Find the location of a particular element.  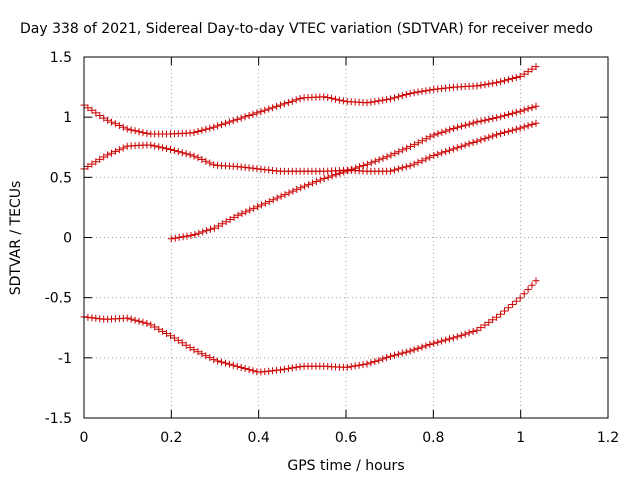

y-axis-label: SDTVAR / TECUs is located at coordinates (16, 238).